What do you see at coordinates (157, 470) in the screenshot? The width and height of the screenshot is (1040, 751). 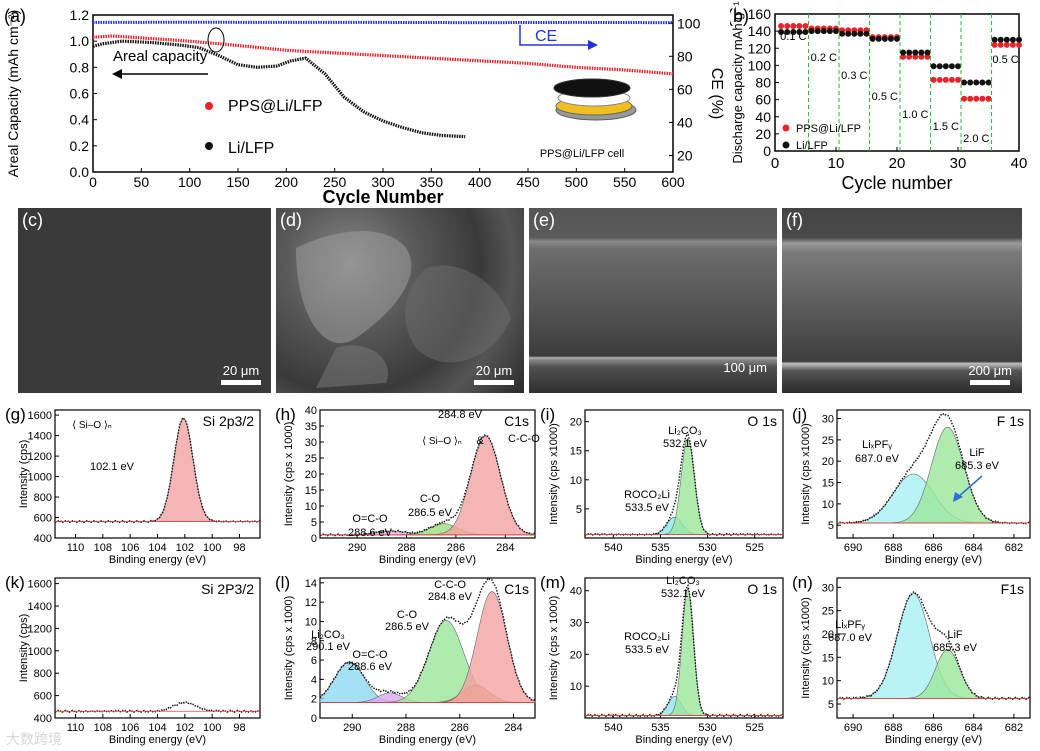 I see `envelope-g` at bounding box center [157, 470].